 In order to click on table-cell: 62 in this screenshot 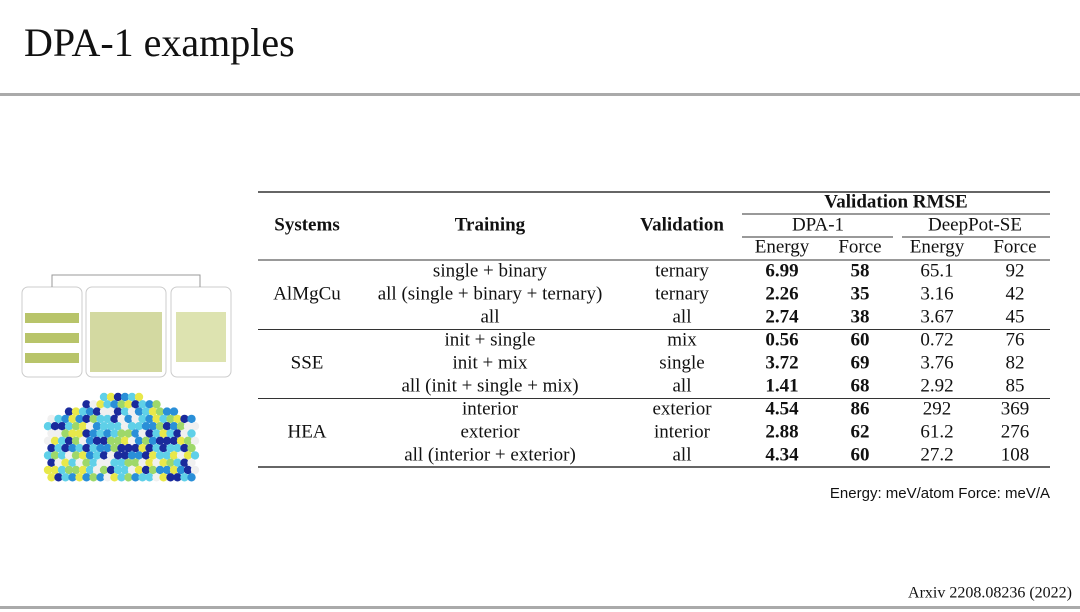, I will do `click(860, 431)`.